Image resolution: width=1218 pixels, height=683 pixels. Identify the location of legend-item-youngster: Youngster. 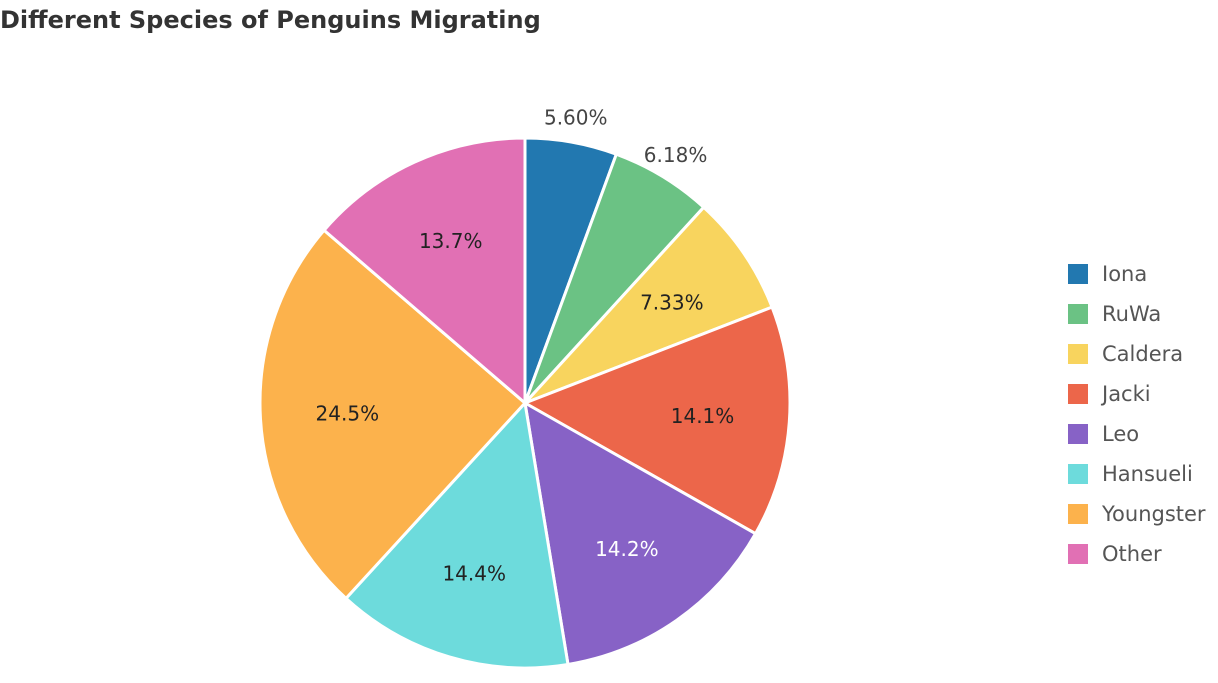
(1137, 514).